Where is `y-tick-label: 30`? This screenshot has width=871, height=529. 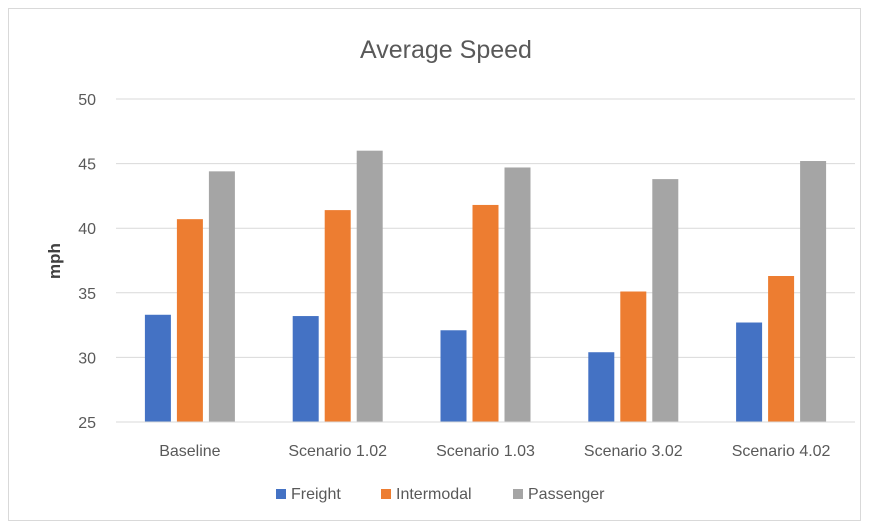 y-tick-label: 30 is located at coordinates (87, 358).